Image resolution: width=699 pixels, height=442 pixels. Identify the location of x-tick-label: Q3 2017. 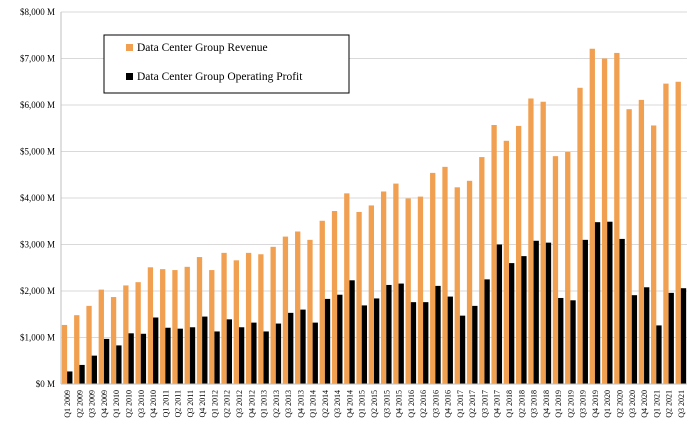
(484, 404).